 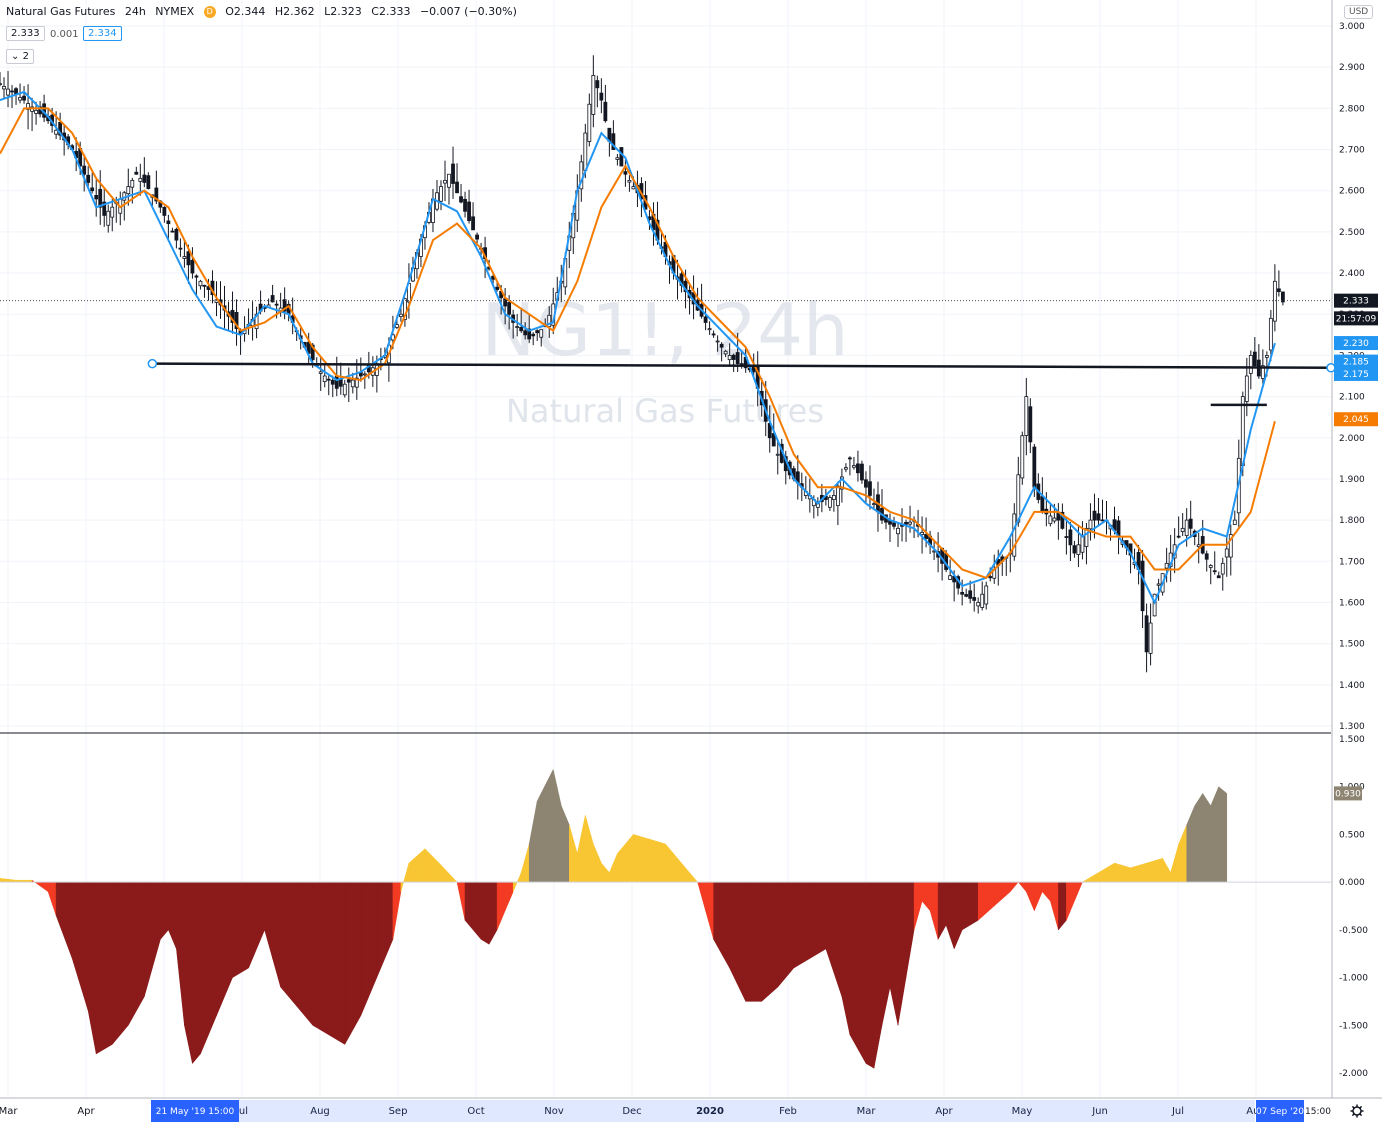 What do you see at coordinates (710, 1111) in the screenshot?
I see `x-tick-label: 2020` at bounding box center [710, 1111].